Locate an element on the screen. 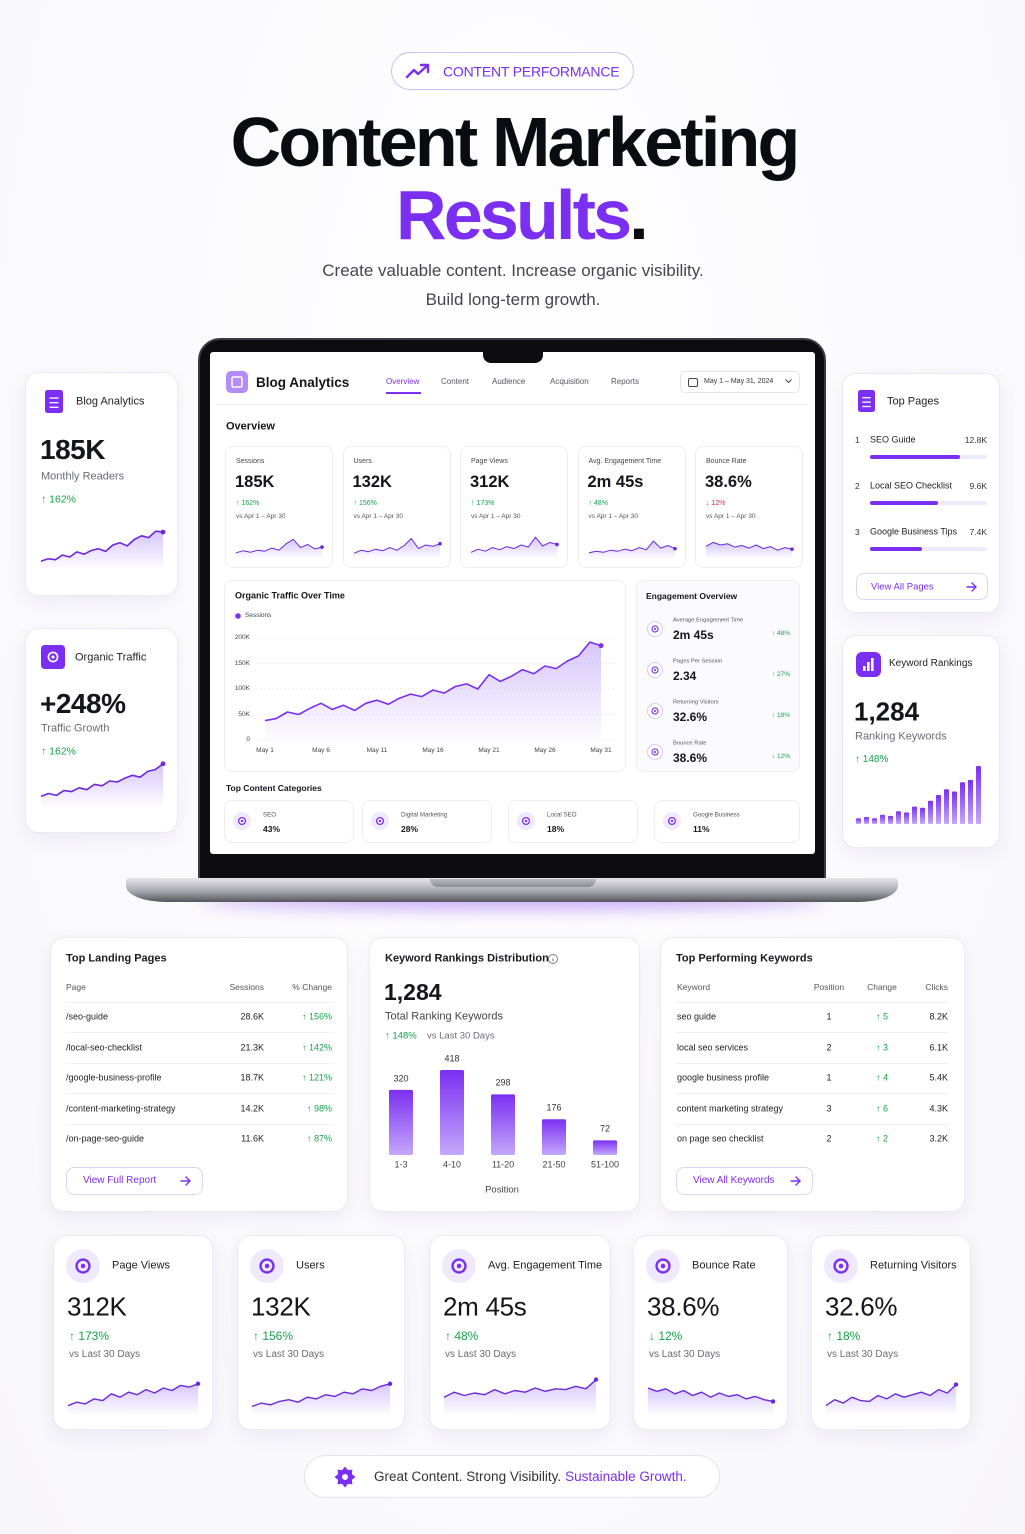 The height and width of the screenshot is (1534, 1025). app-logo is located at coordinates (237, 382).